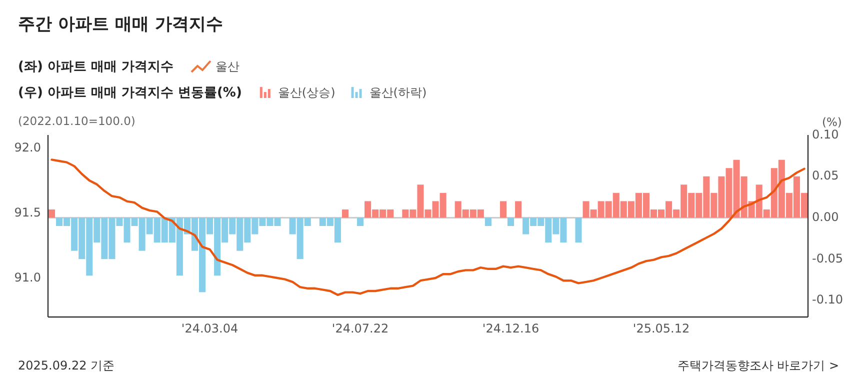 The image size is (857, 386). Describe the element at coordinates (825, 134) in the screenshot. I see `tick: 0.10` at that location.